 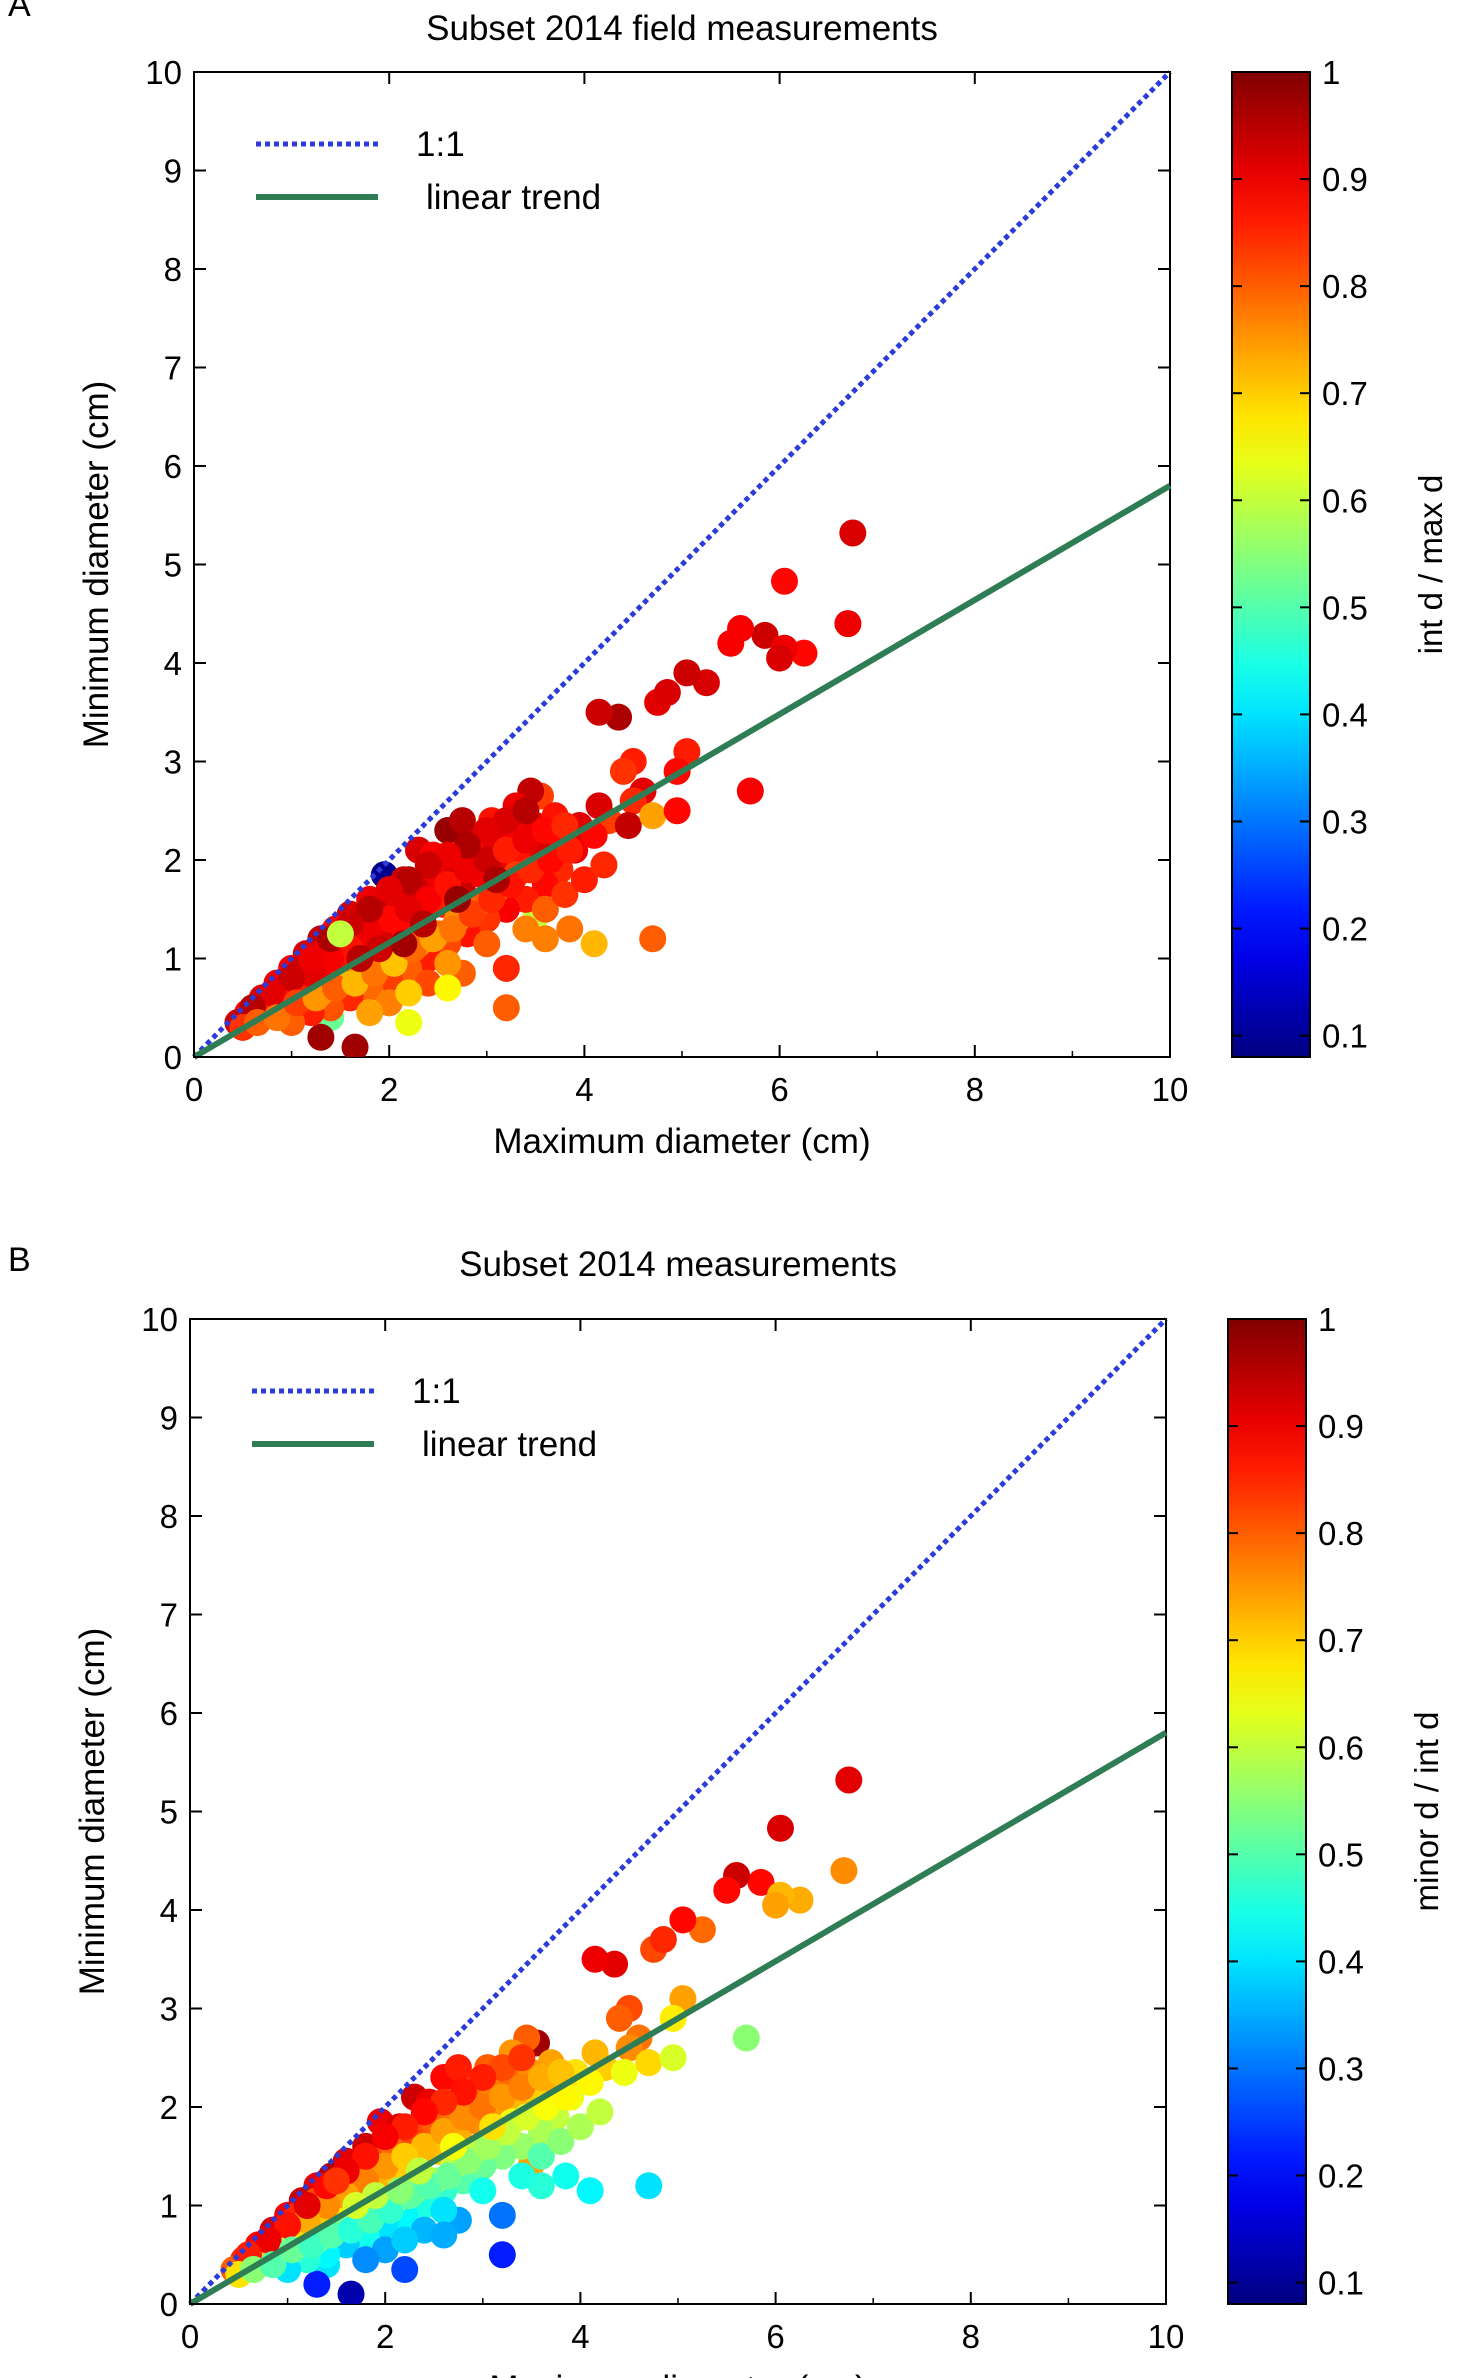 I want to click on y-tick-label: 7, so click(x=169, y=1615).